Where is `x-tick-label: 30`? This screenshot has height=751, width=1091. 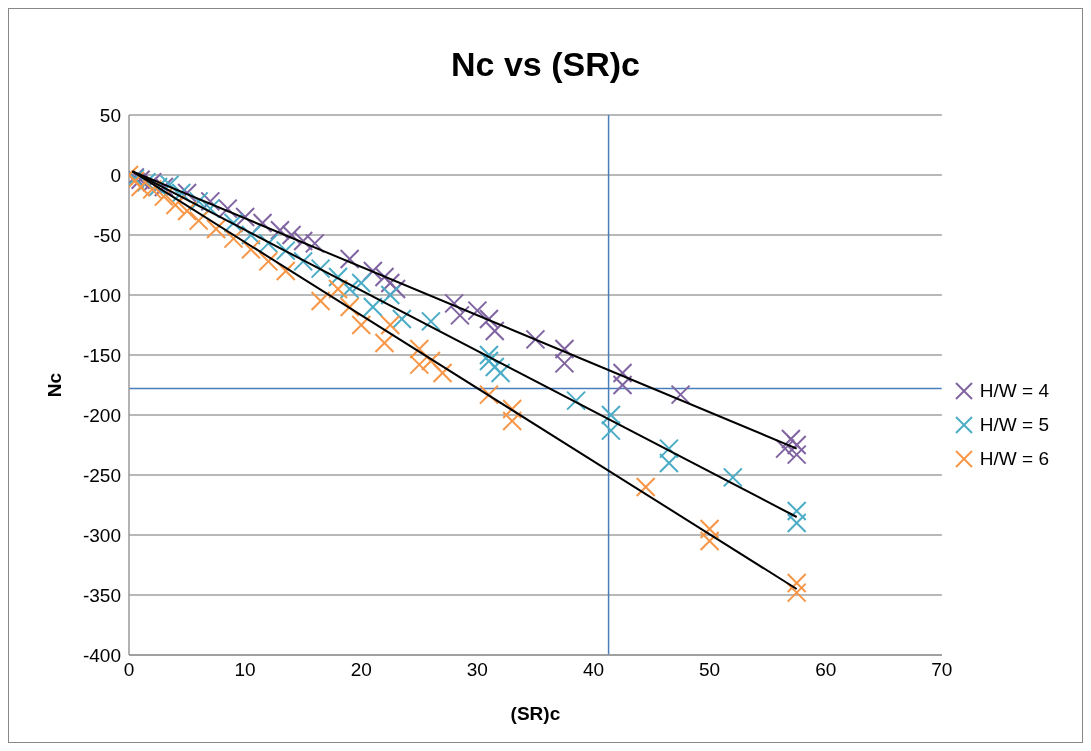
x-tick-label: 30 is located at coordinates (477, 670).